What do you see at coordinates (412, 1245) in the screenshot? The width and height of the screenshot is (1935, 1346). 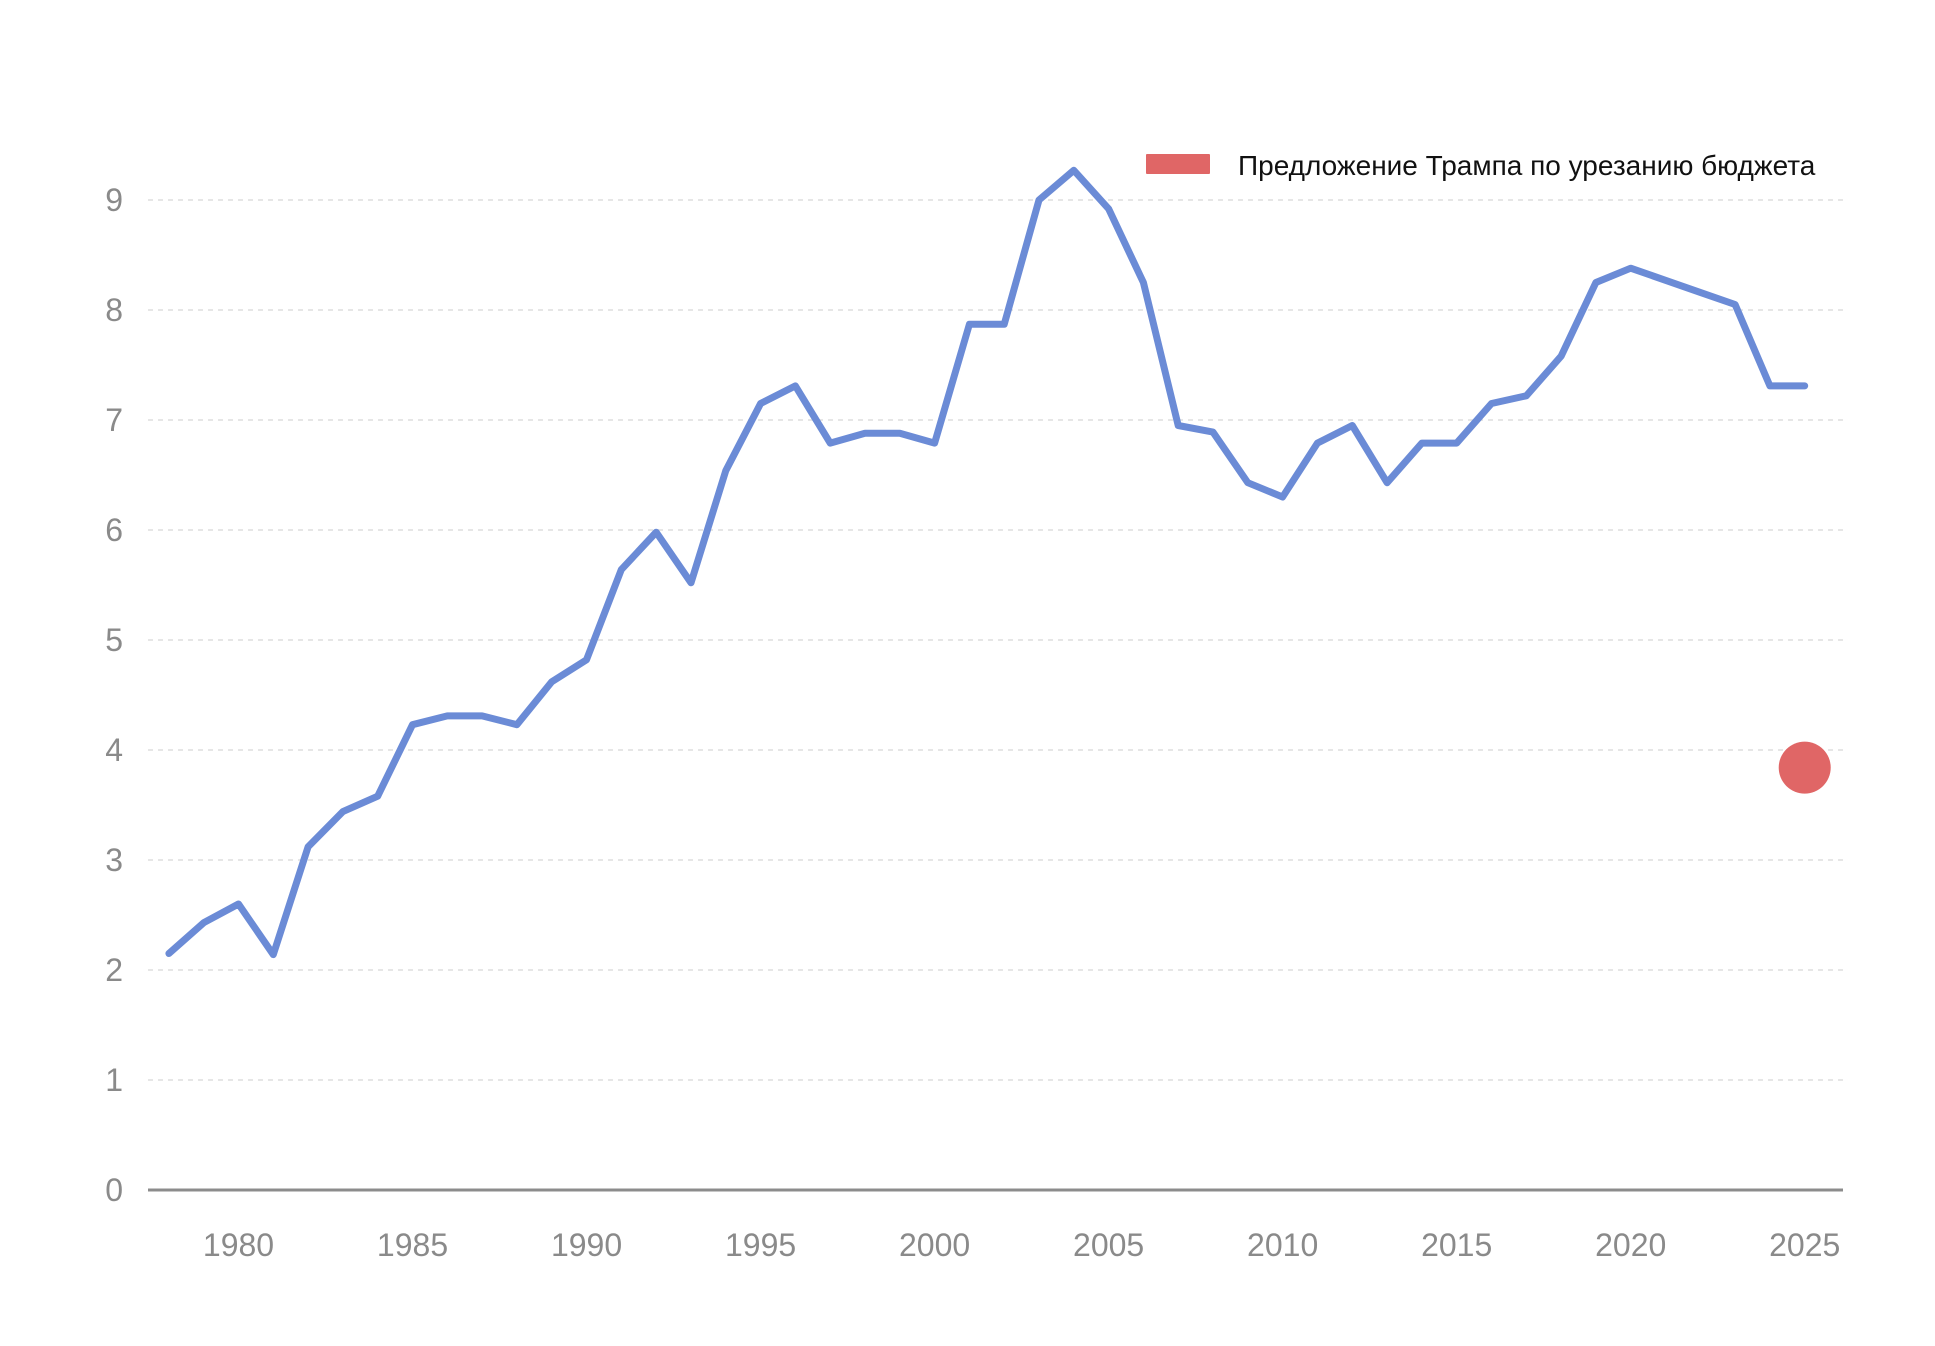 I see `x-tick-label: 1985` at bounding box center [412, 1245].